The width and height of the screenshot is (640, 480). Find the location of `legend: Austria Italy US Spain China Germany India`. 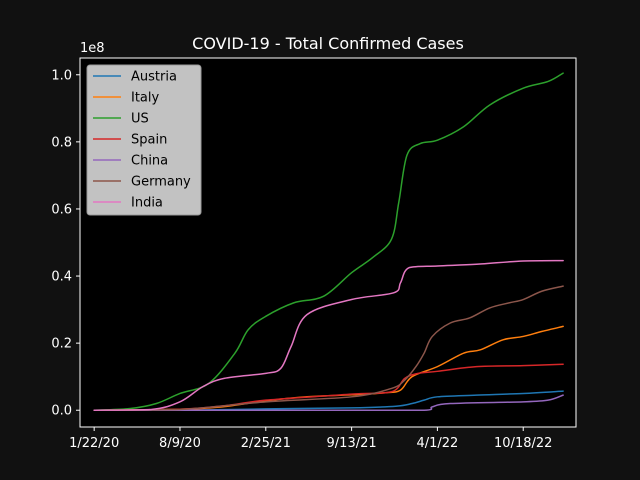

legend: Austria Italy US Spain China Germany India is located at coordinates (144, 140).